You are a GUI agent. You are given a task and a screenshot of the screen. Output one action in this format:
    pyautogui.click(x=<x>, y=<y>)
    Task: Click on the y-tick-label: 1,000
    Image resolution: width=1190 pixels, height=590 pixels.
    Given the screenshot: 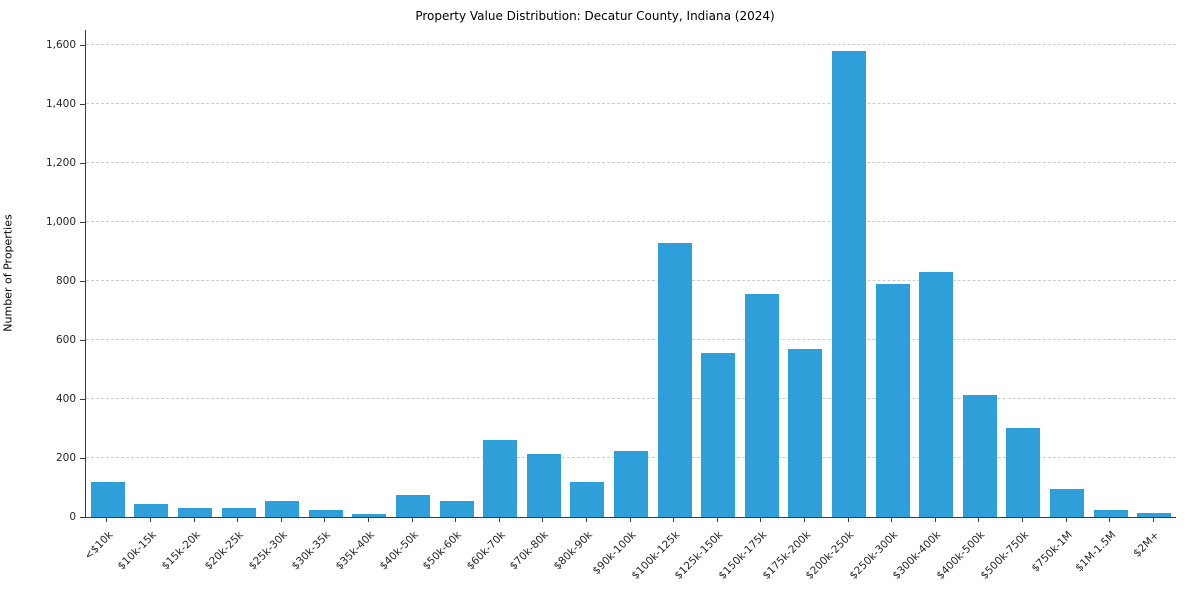 What is the action you would take?
    pyautogui.click(x=60, y=221)
    